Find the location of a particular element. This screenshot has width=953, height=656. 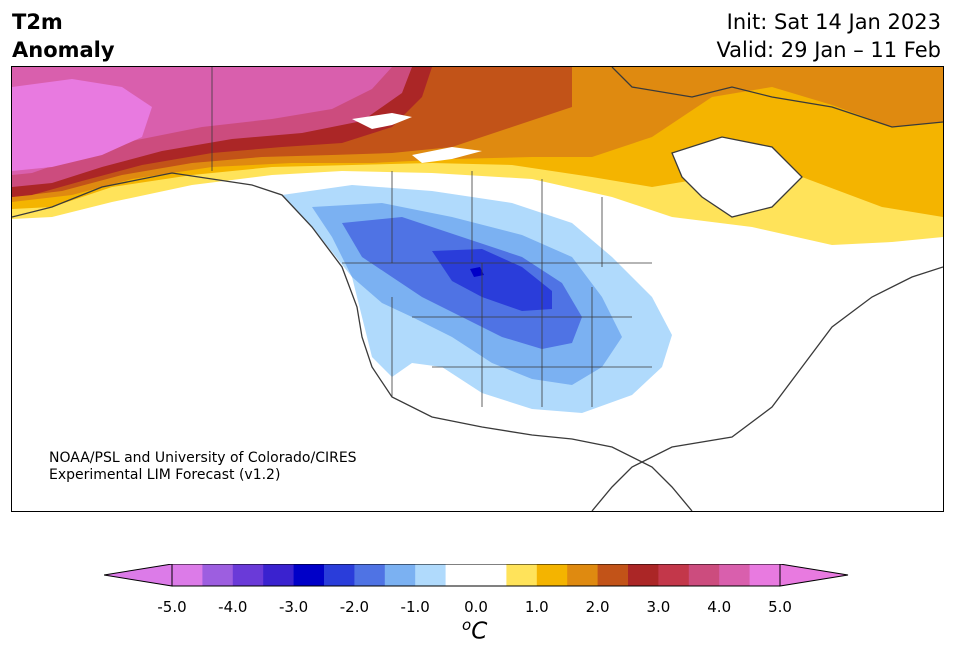

lake-great-bear is located at coordinates (447, 155).